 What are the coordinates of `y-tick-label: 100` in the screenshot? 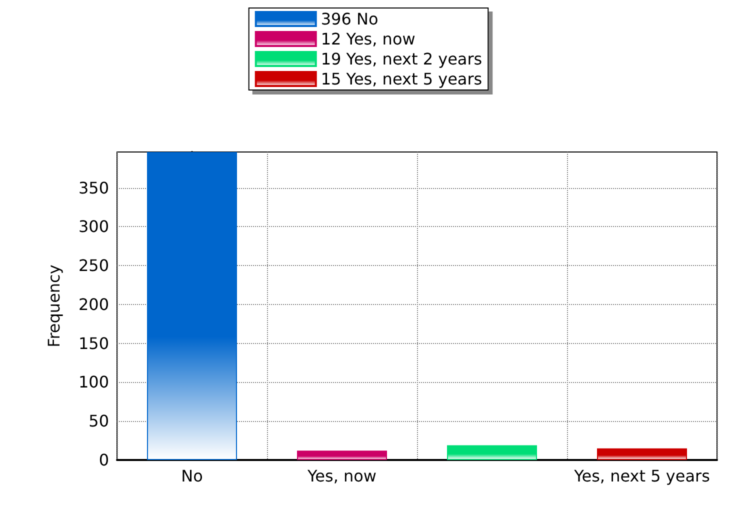 It's located at (93, 382).